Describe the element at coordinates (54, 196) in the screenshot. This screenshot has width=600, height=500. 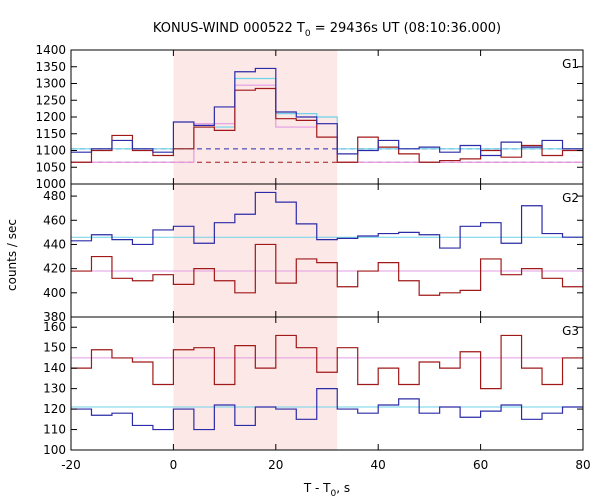
I see `g2-ytick-label: 480` at that location.